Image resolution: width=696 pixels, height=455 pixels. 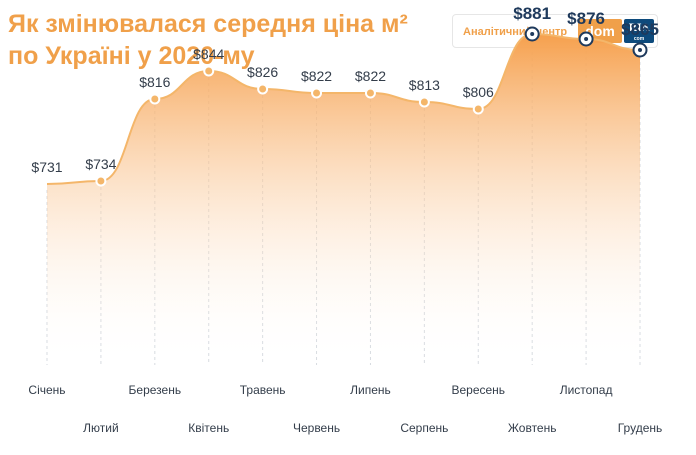 What do you see at coordinates (208, 54) in the screenshot?
I see `data-label: $844` at bounding box center [208, 54].